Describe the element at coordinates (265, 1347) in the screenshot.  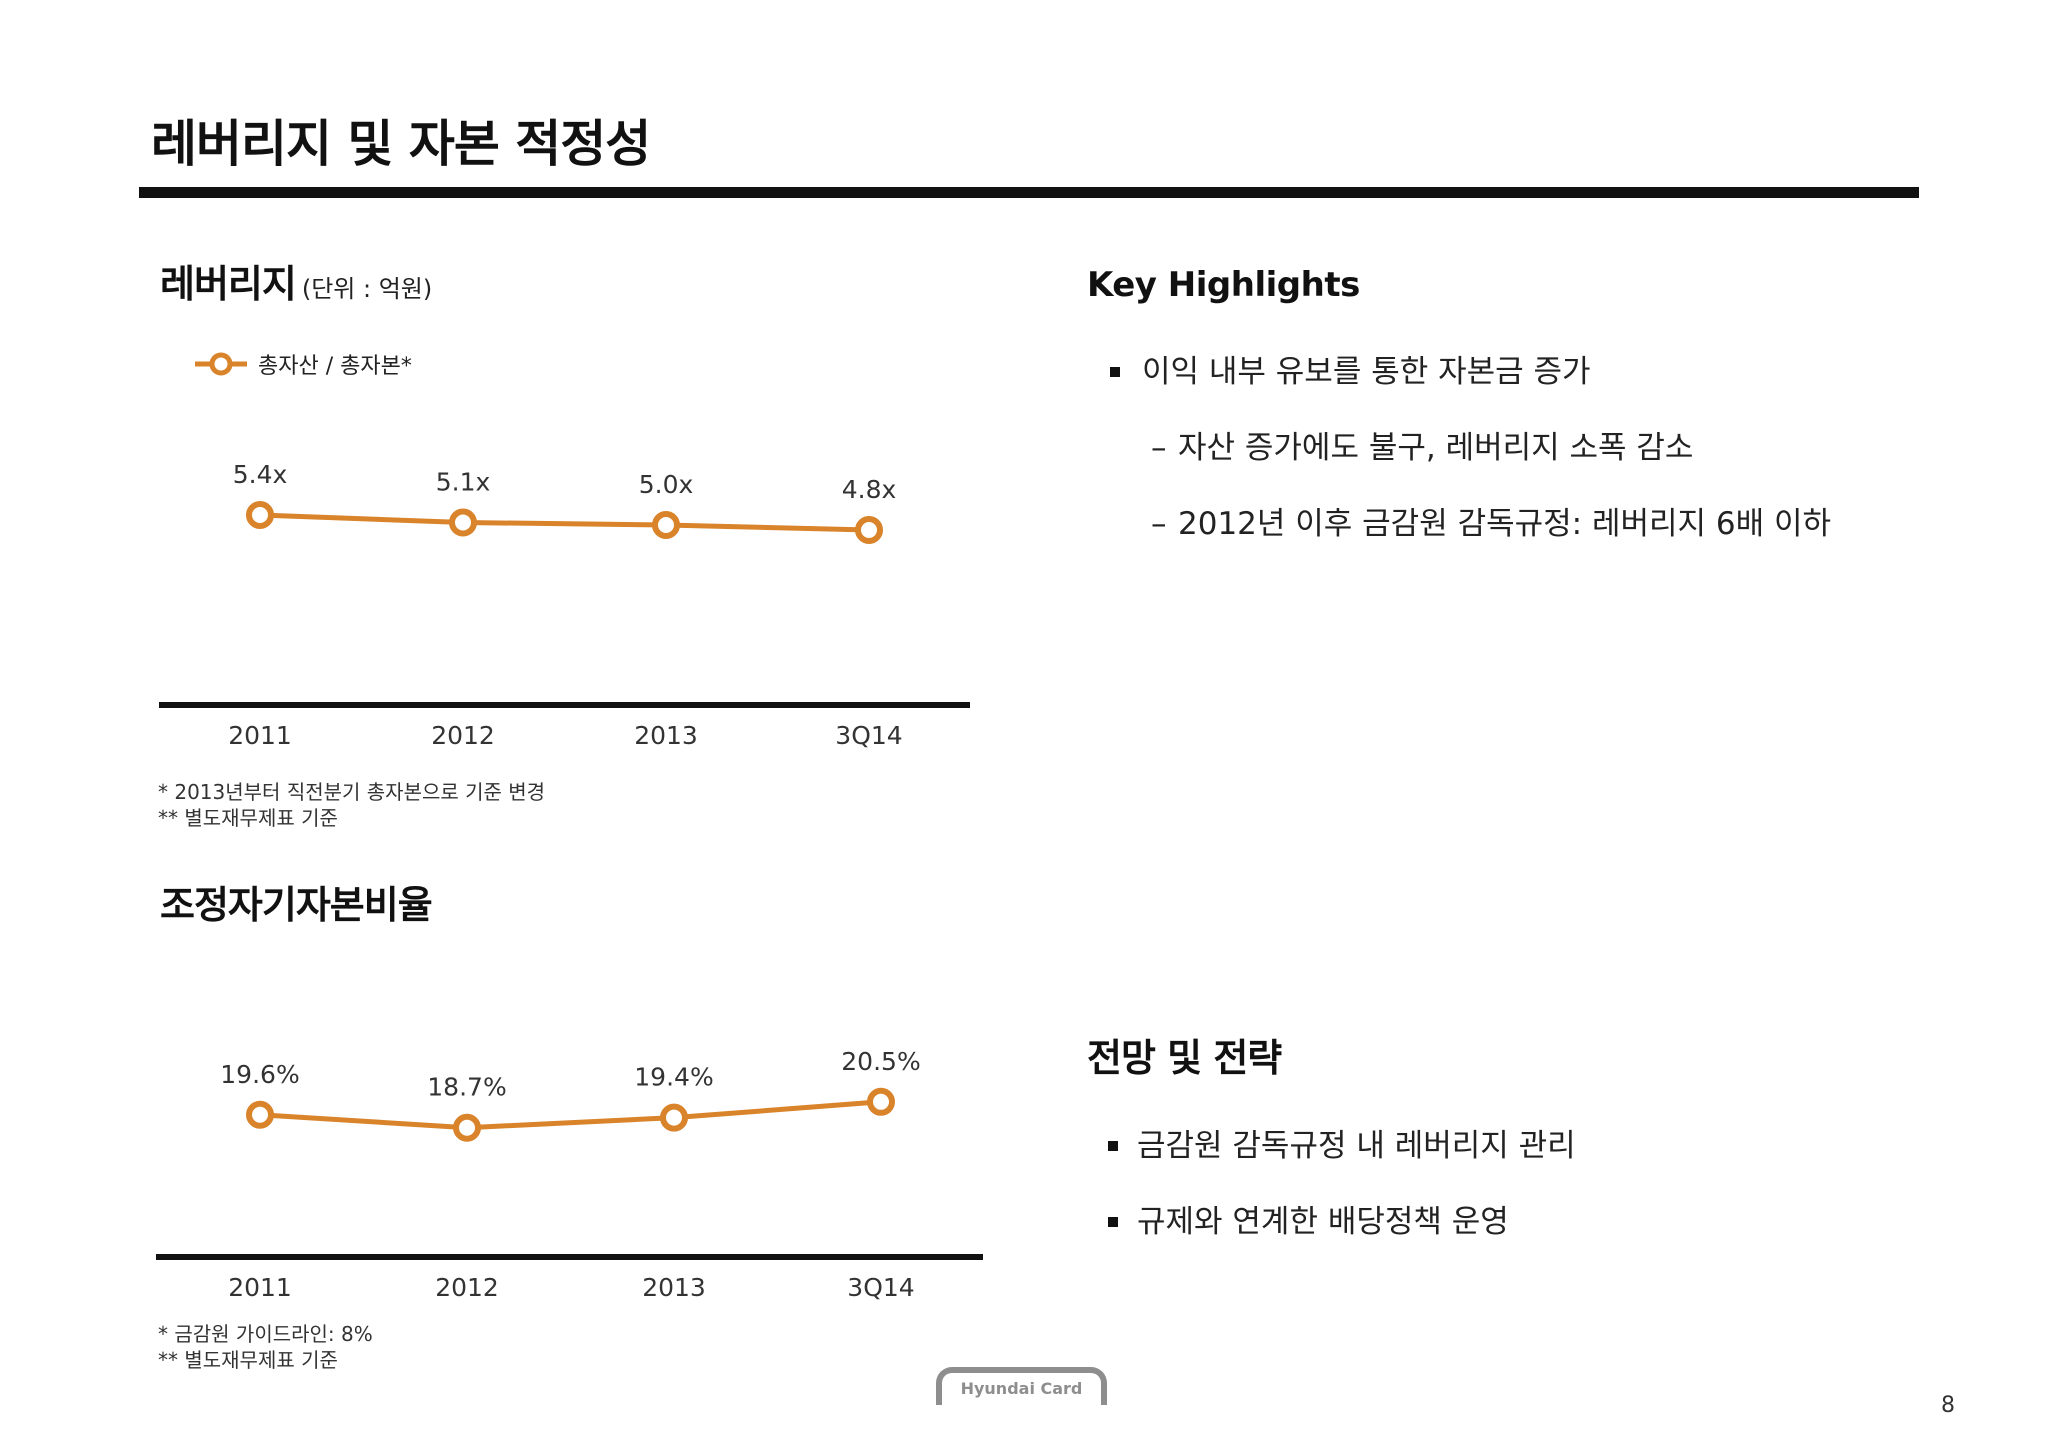
I see `capital-ratio-footnotes: * 금감원 가이드라인: 8% ** 별도재무제표 기준` at that location.